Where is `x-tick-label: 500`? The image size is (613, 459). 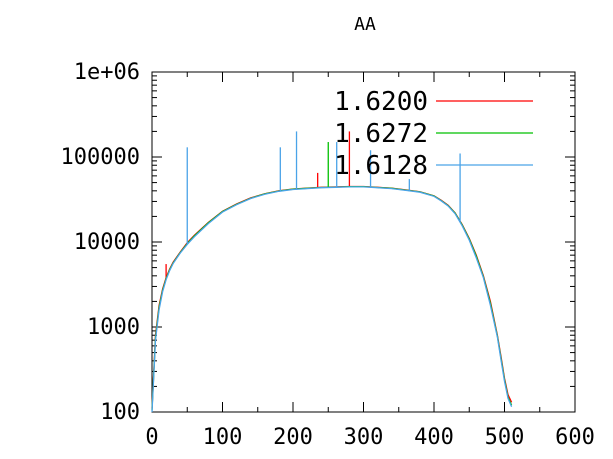
x-tick-label: 500 is located at coordinates (505, 437).